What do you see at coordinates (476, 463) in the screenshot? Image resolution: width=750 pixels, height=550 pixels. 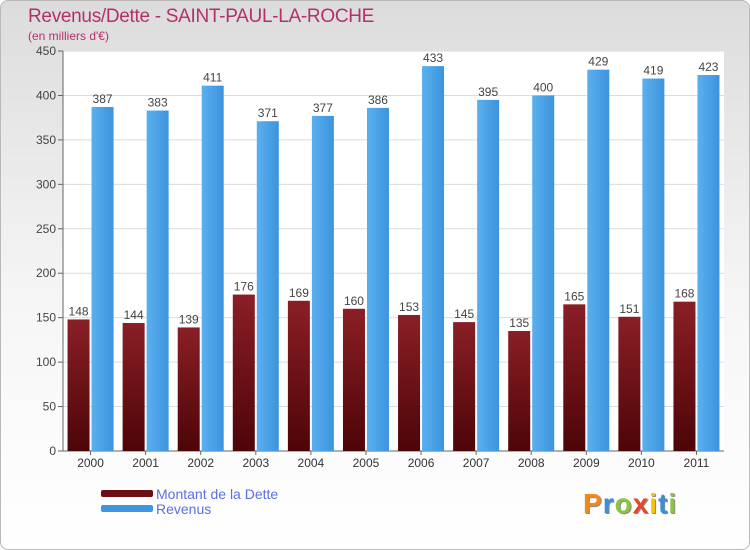 I see `x-tick-label: 2007` at bounding box center [476, 463].